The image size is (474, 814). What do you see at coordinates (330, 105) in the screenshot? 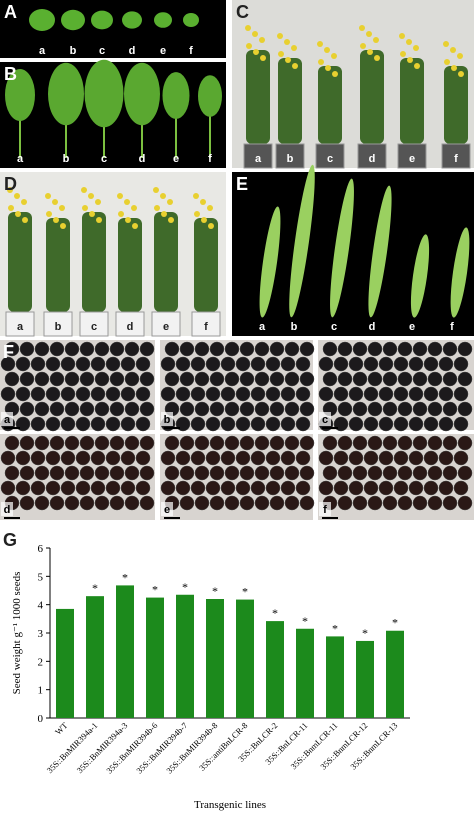
I see `plant` at bounding box center [330, 105].